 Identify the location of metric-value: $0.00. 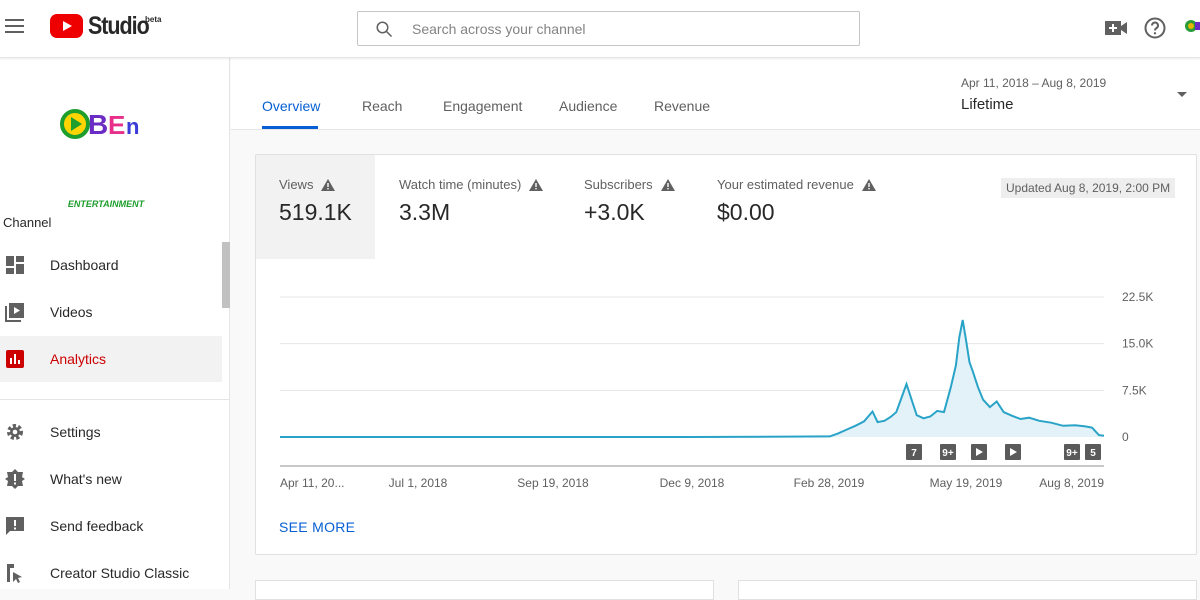
(746, 212).